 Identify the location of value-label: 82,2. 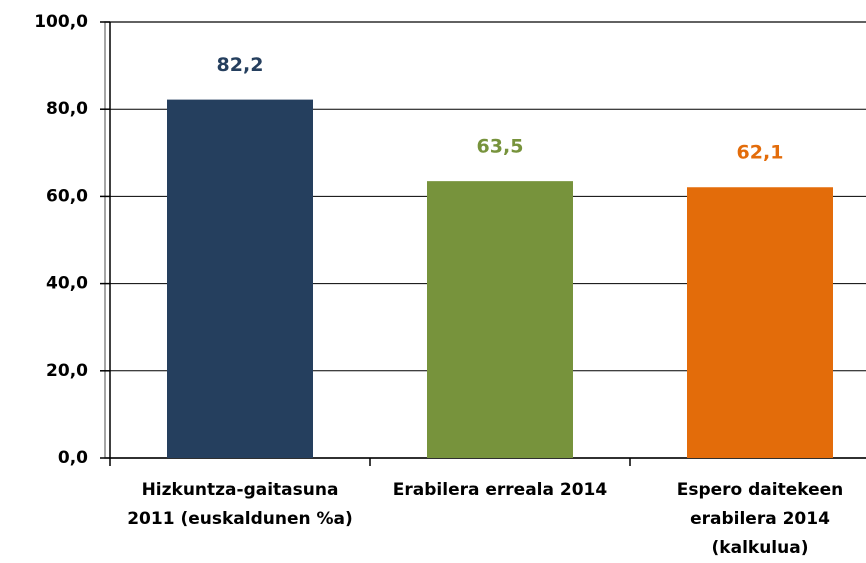
(240, 65).